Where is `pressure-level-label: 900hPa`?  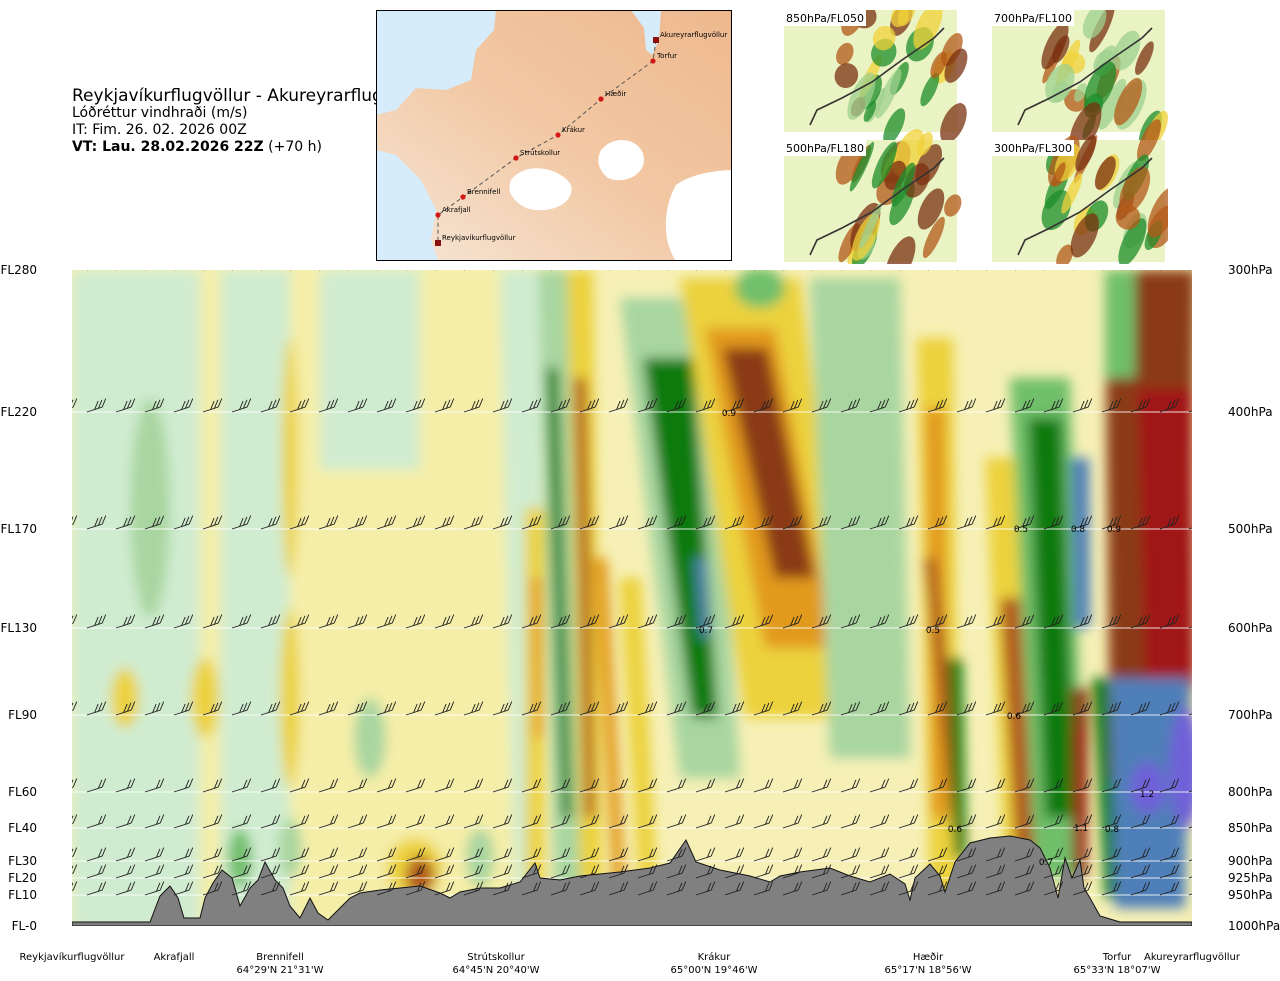
pressure-level-label: 900hPa is located at coordinates (1250, 861).